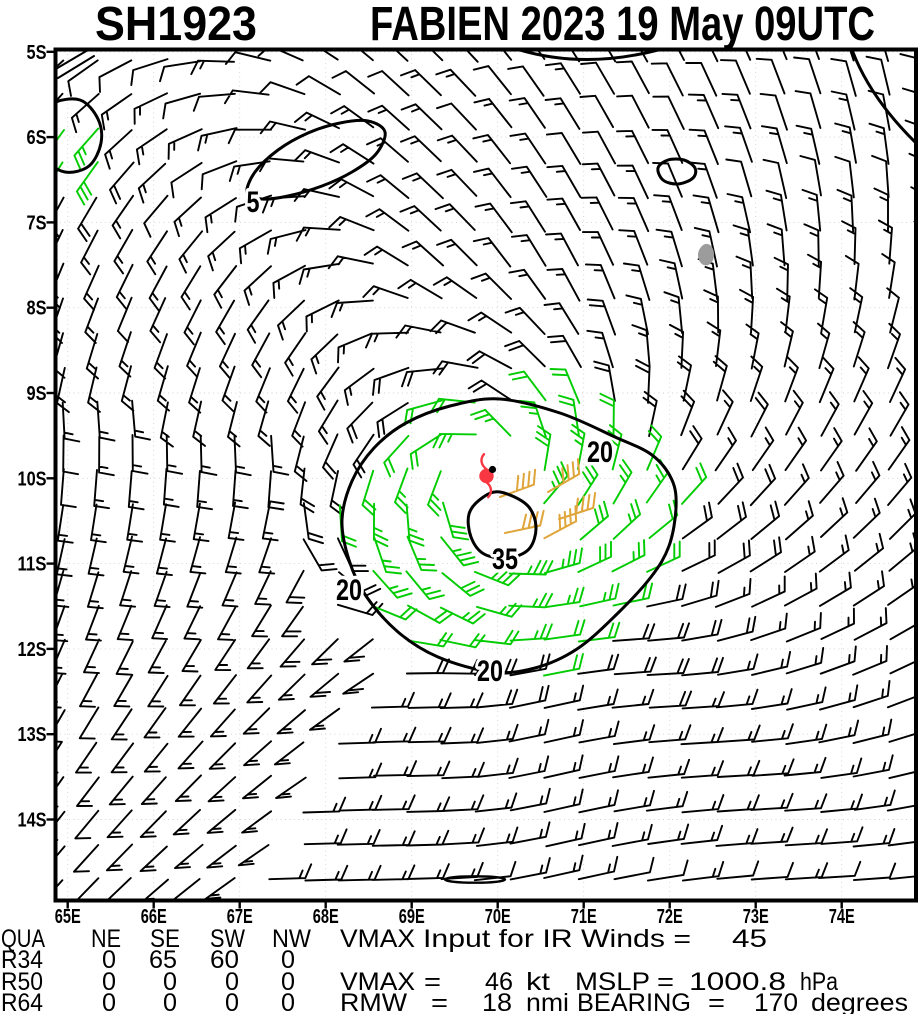 This screenshot has width=919, height=1014. I want to click on svg-text: Input for IR Winds =, so click(557, 939).